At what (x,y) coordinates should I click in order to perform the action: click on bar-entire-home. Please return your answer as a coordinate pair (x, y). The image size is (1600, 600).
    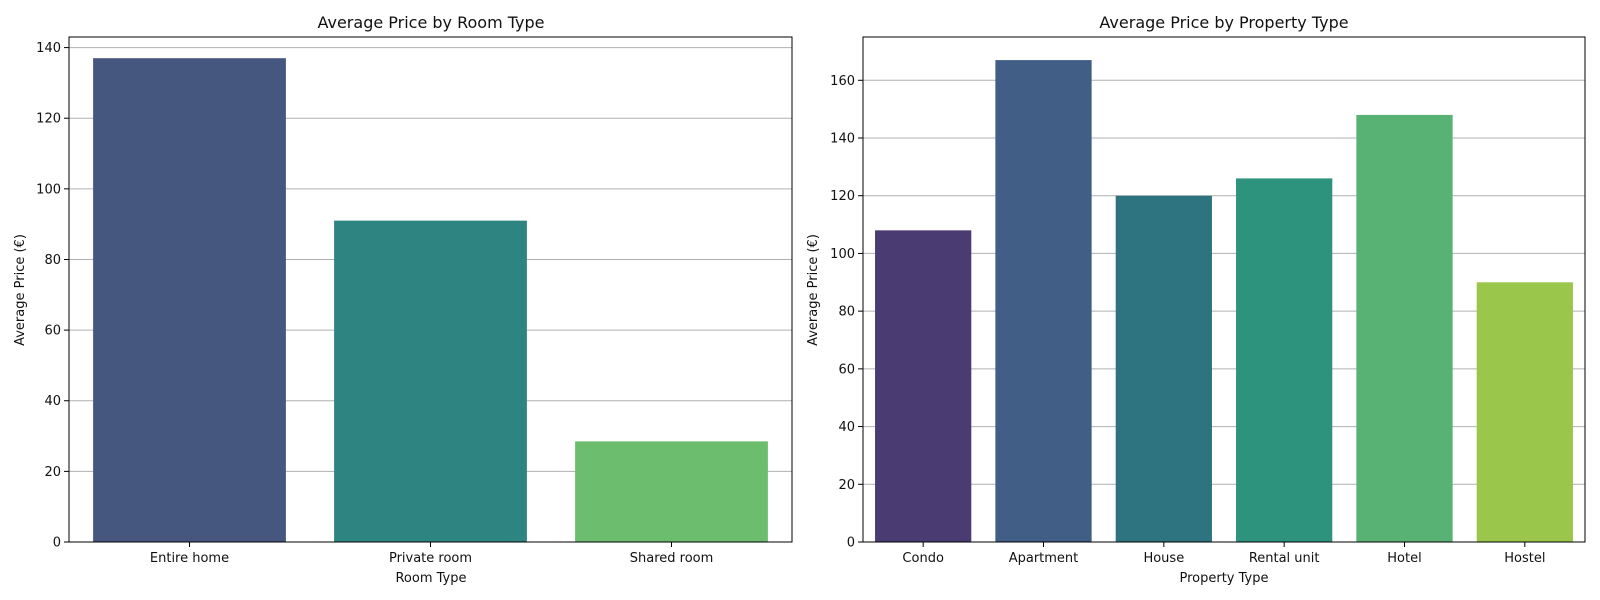
    Looking at the image, I should click on (189, 300).